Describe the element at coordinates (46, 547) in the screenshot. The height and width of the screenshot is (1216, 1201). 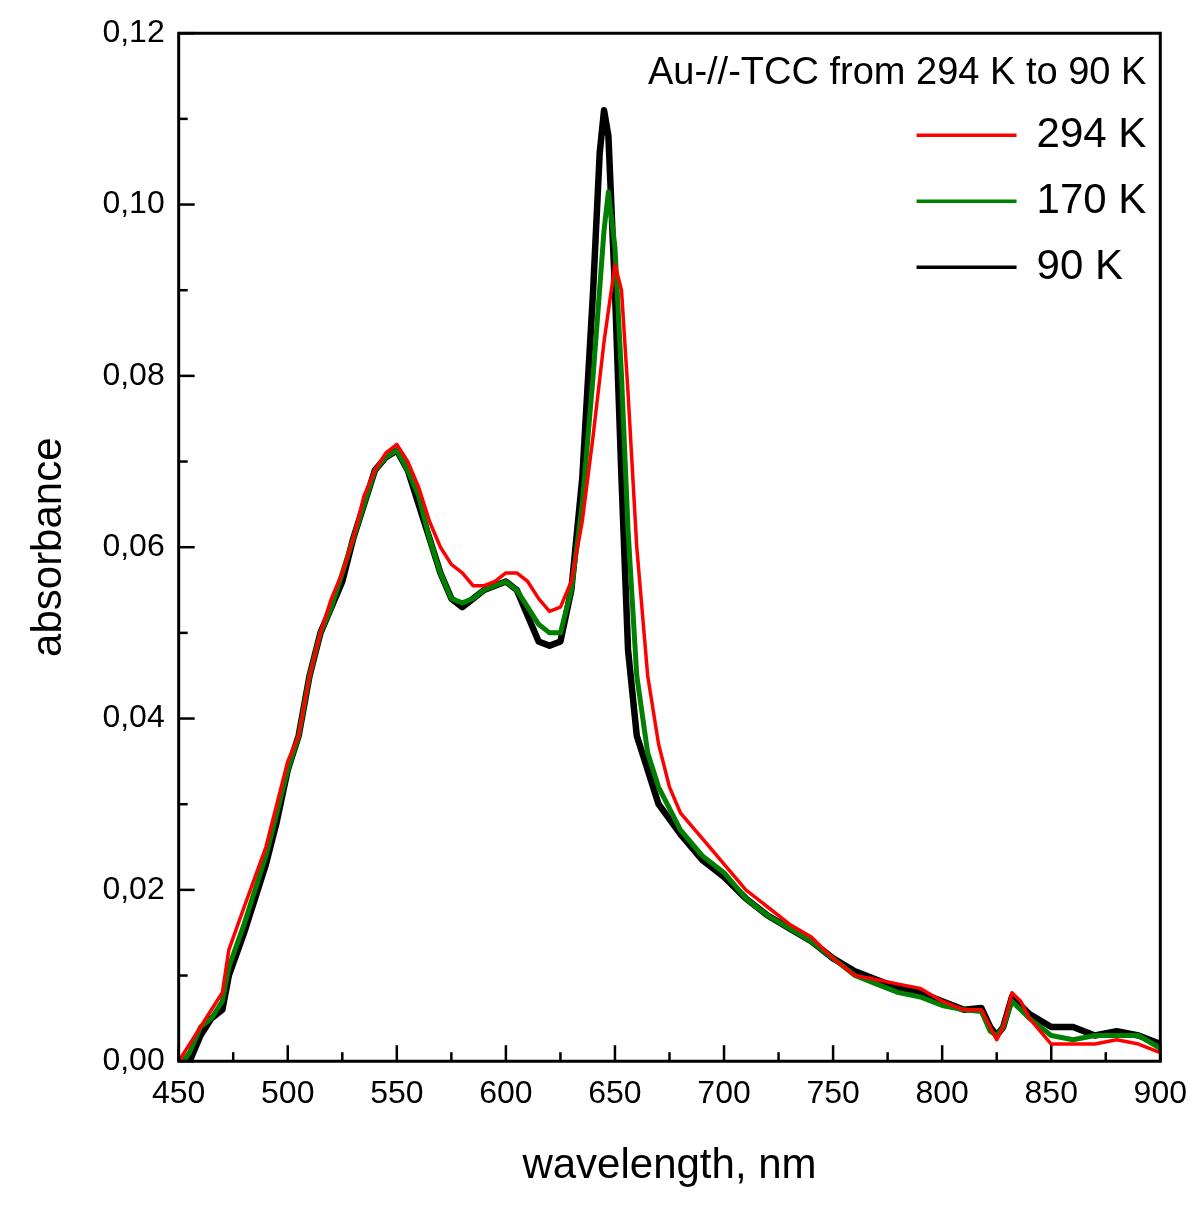
I see `y-axis-title: absorbance` at that location.